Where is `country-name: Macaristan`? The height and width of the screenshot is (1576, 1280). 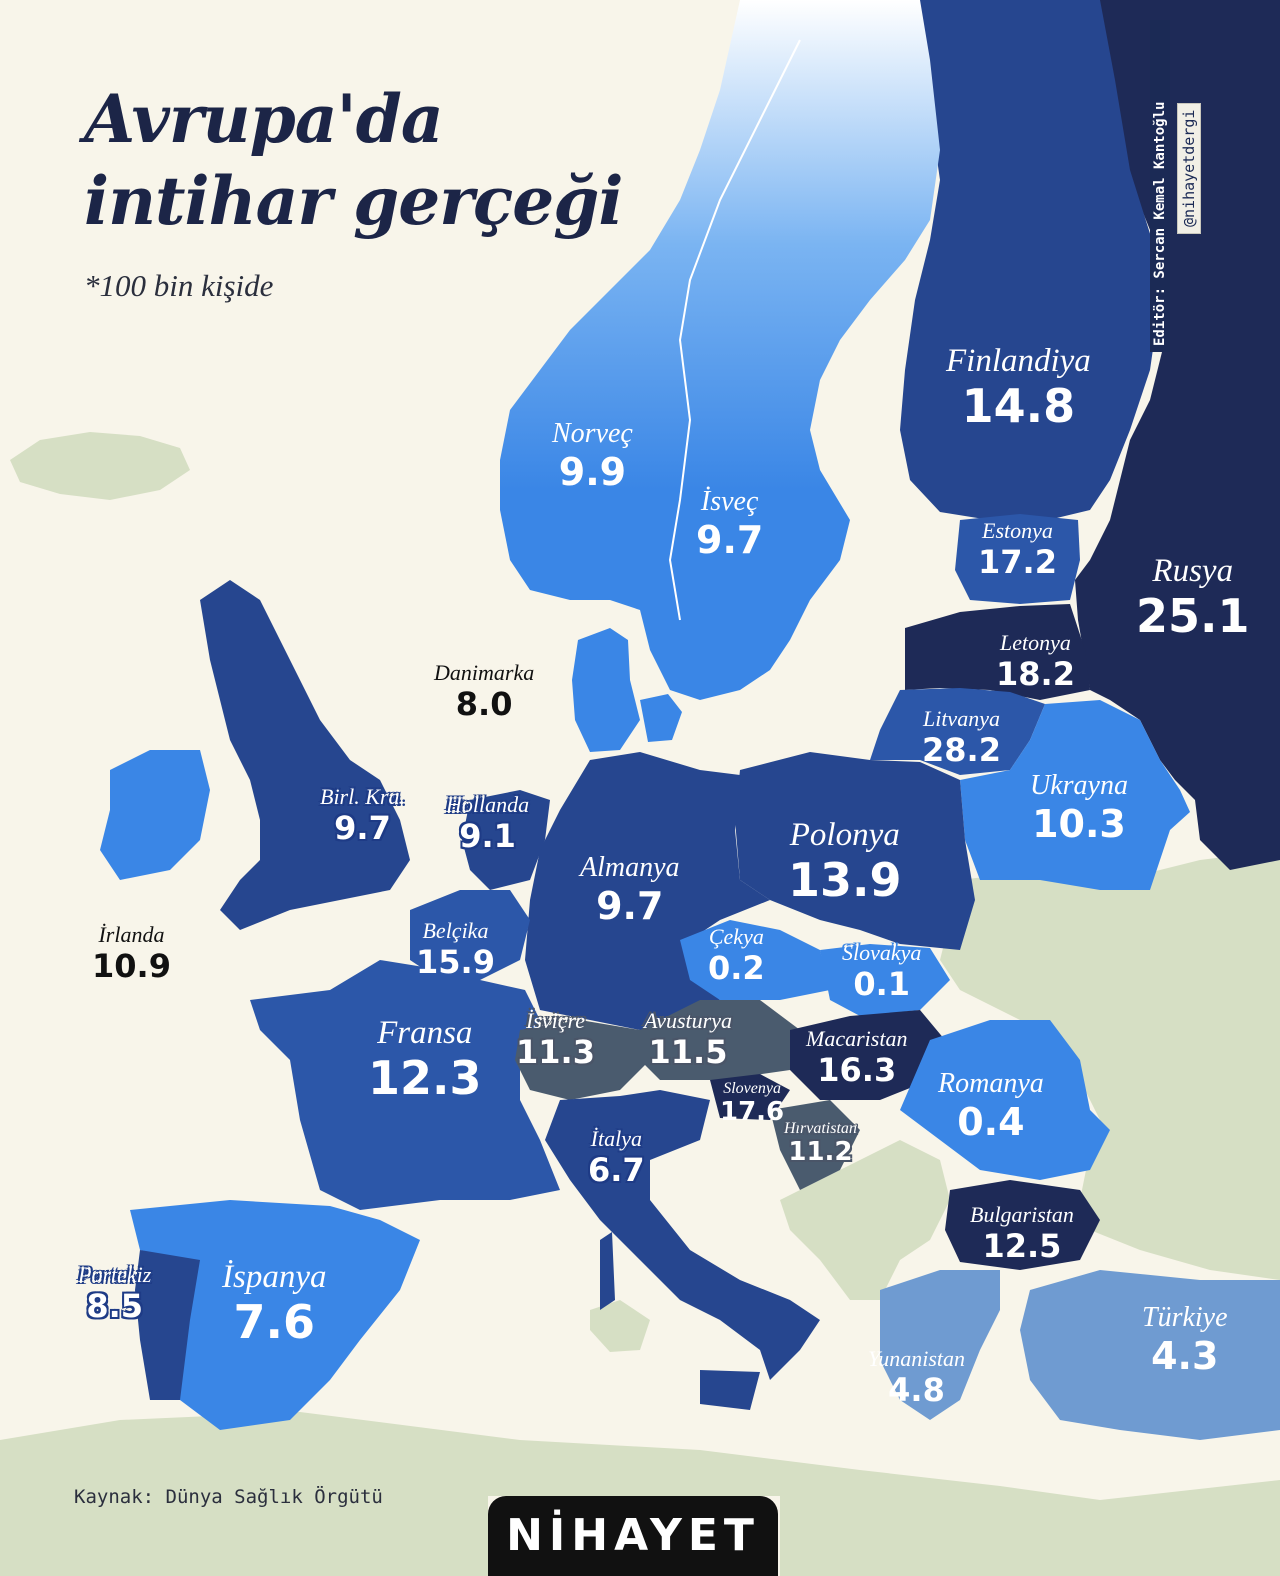 country-name: Macaristan is located at coordinates (857, 1038).